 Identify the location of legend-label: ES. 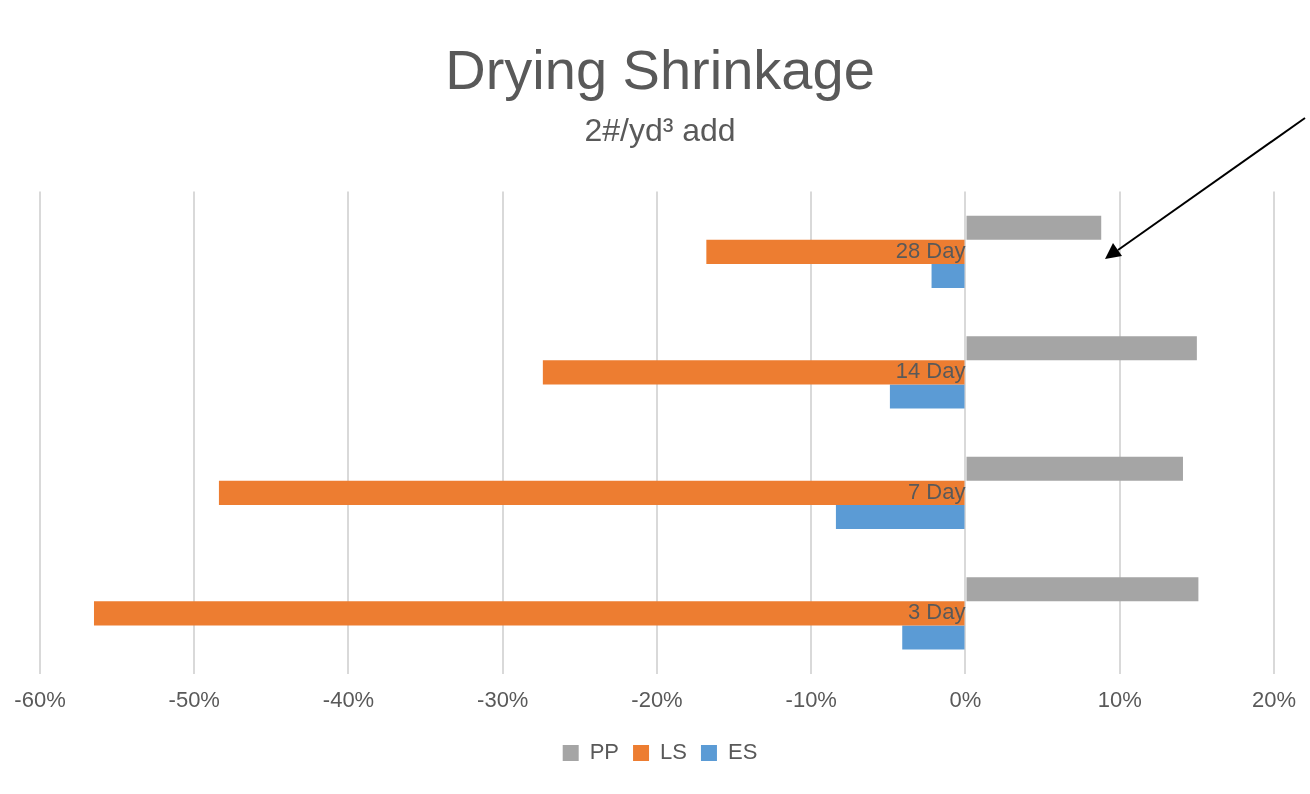
(742, 752).